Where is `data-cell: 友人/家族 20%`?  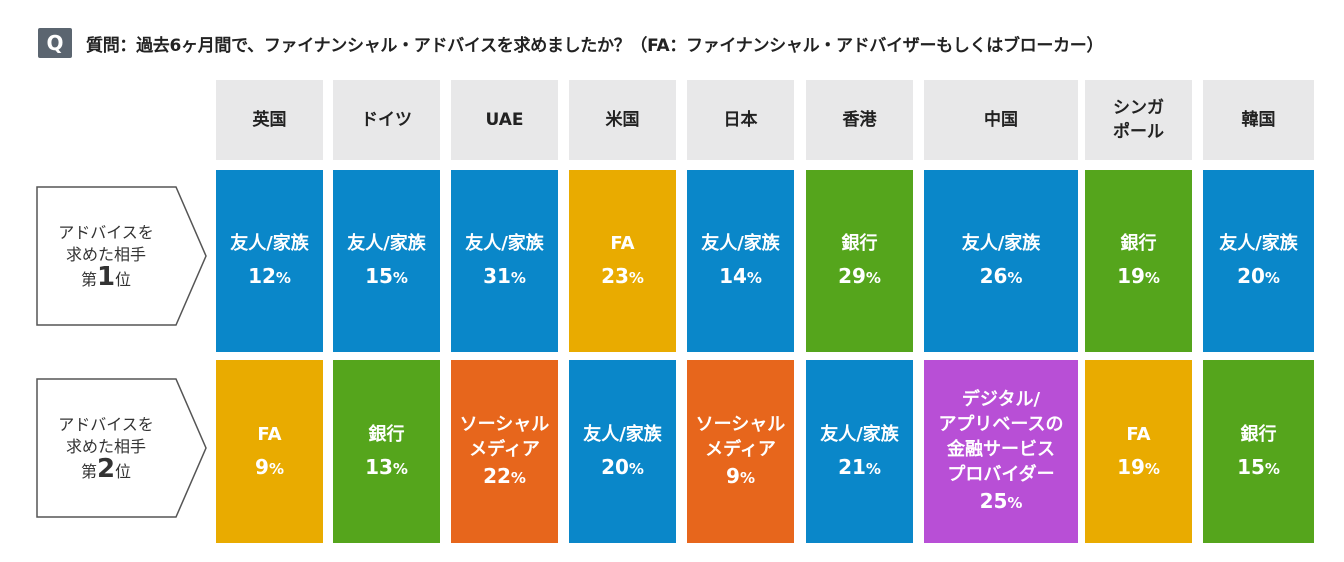
data-cell: 友人/家族 20% is located at coordinates (622, 451).